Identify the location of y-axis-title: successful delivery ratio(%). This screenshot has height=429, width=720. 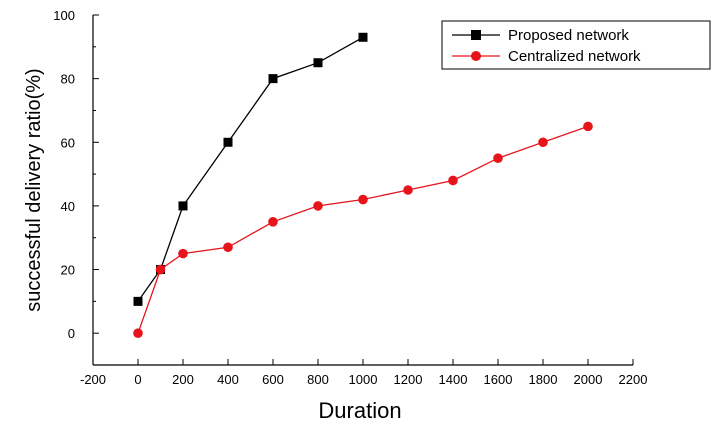
(34, 189).